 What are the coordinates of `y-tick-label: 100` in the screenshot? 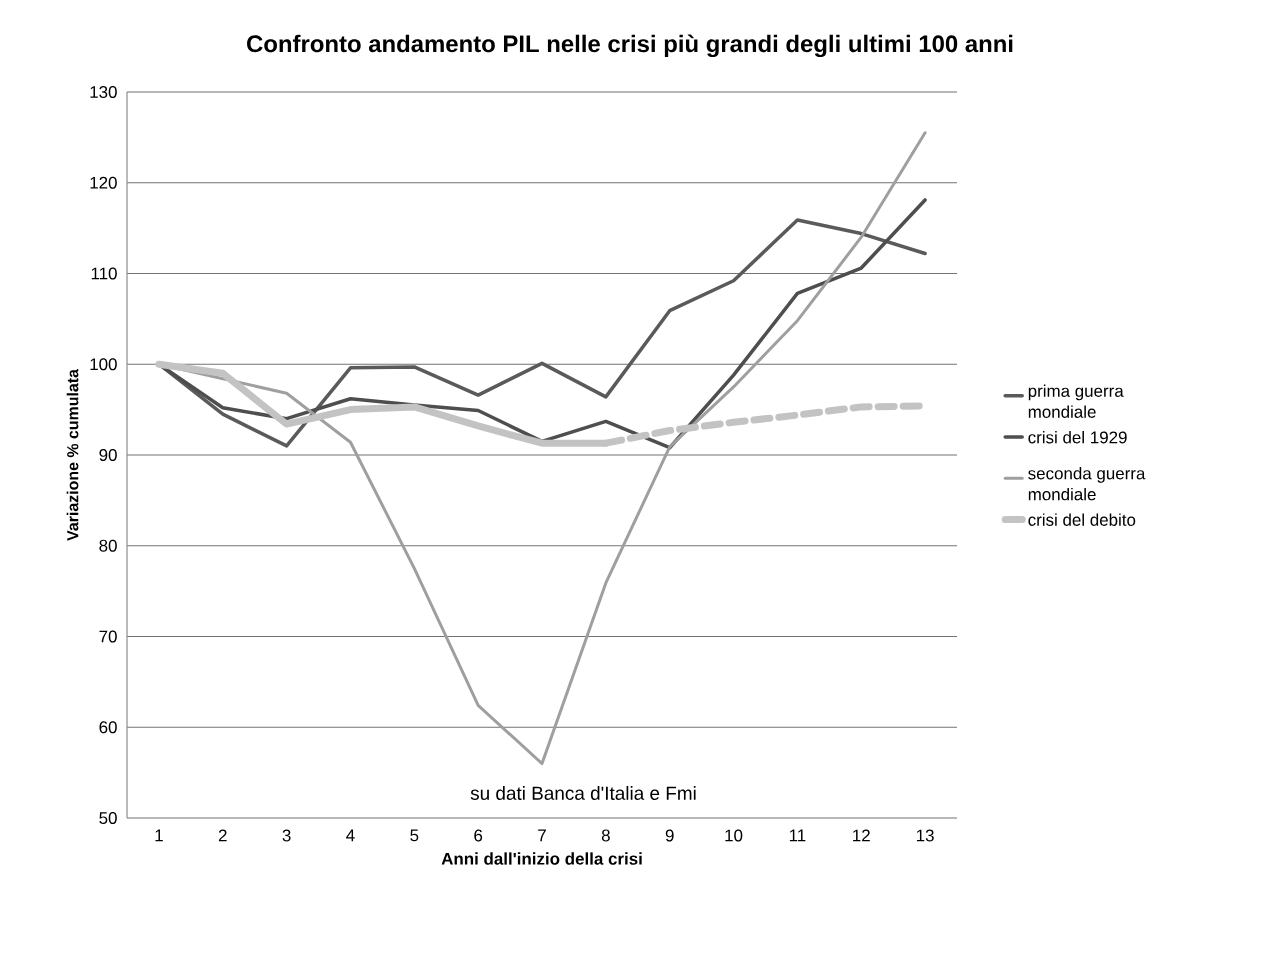 It's located at (103, 364).